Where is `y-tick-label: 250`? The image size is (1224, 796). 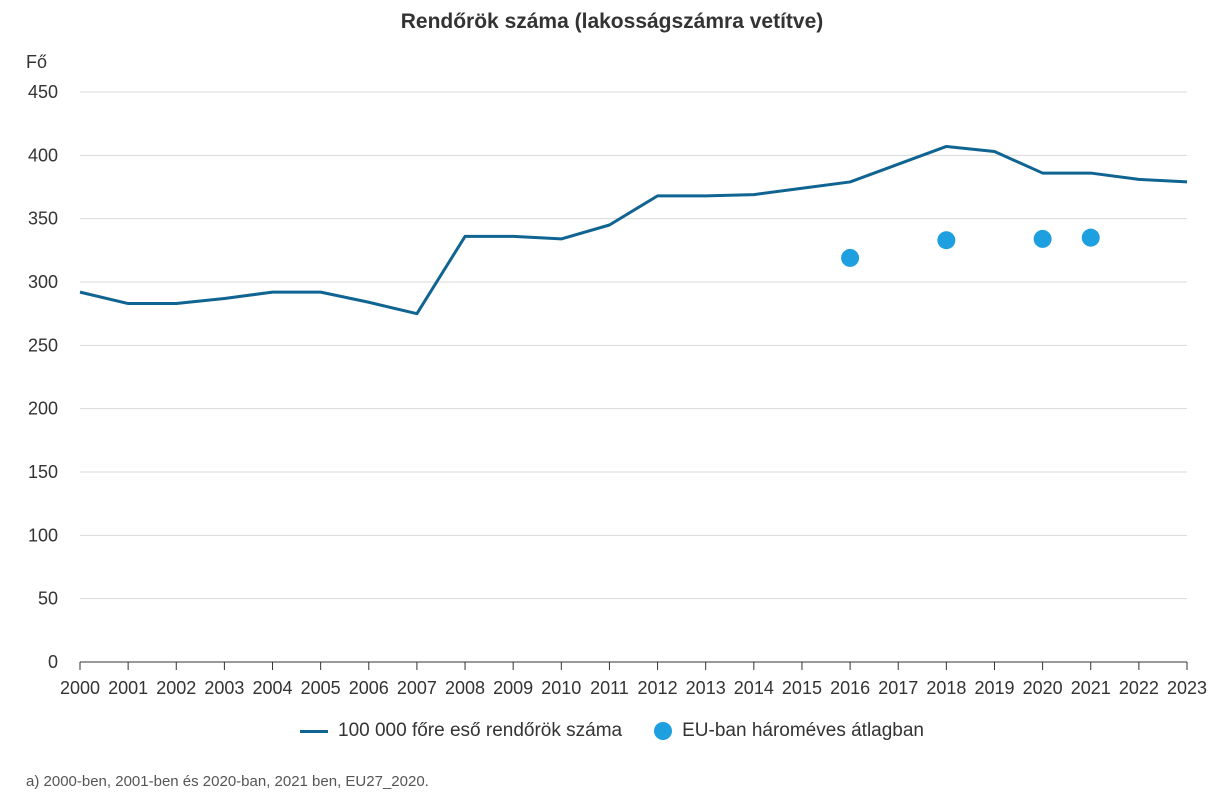
y-tick-label: 250 is located at coordinates (43, 345).